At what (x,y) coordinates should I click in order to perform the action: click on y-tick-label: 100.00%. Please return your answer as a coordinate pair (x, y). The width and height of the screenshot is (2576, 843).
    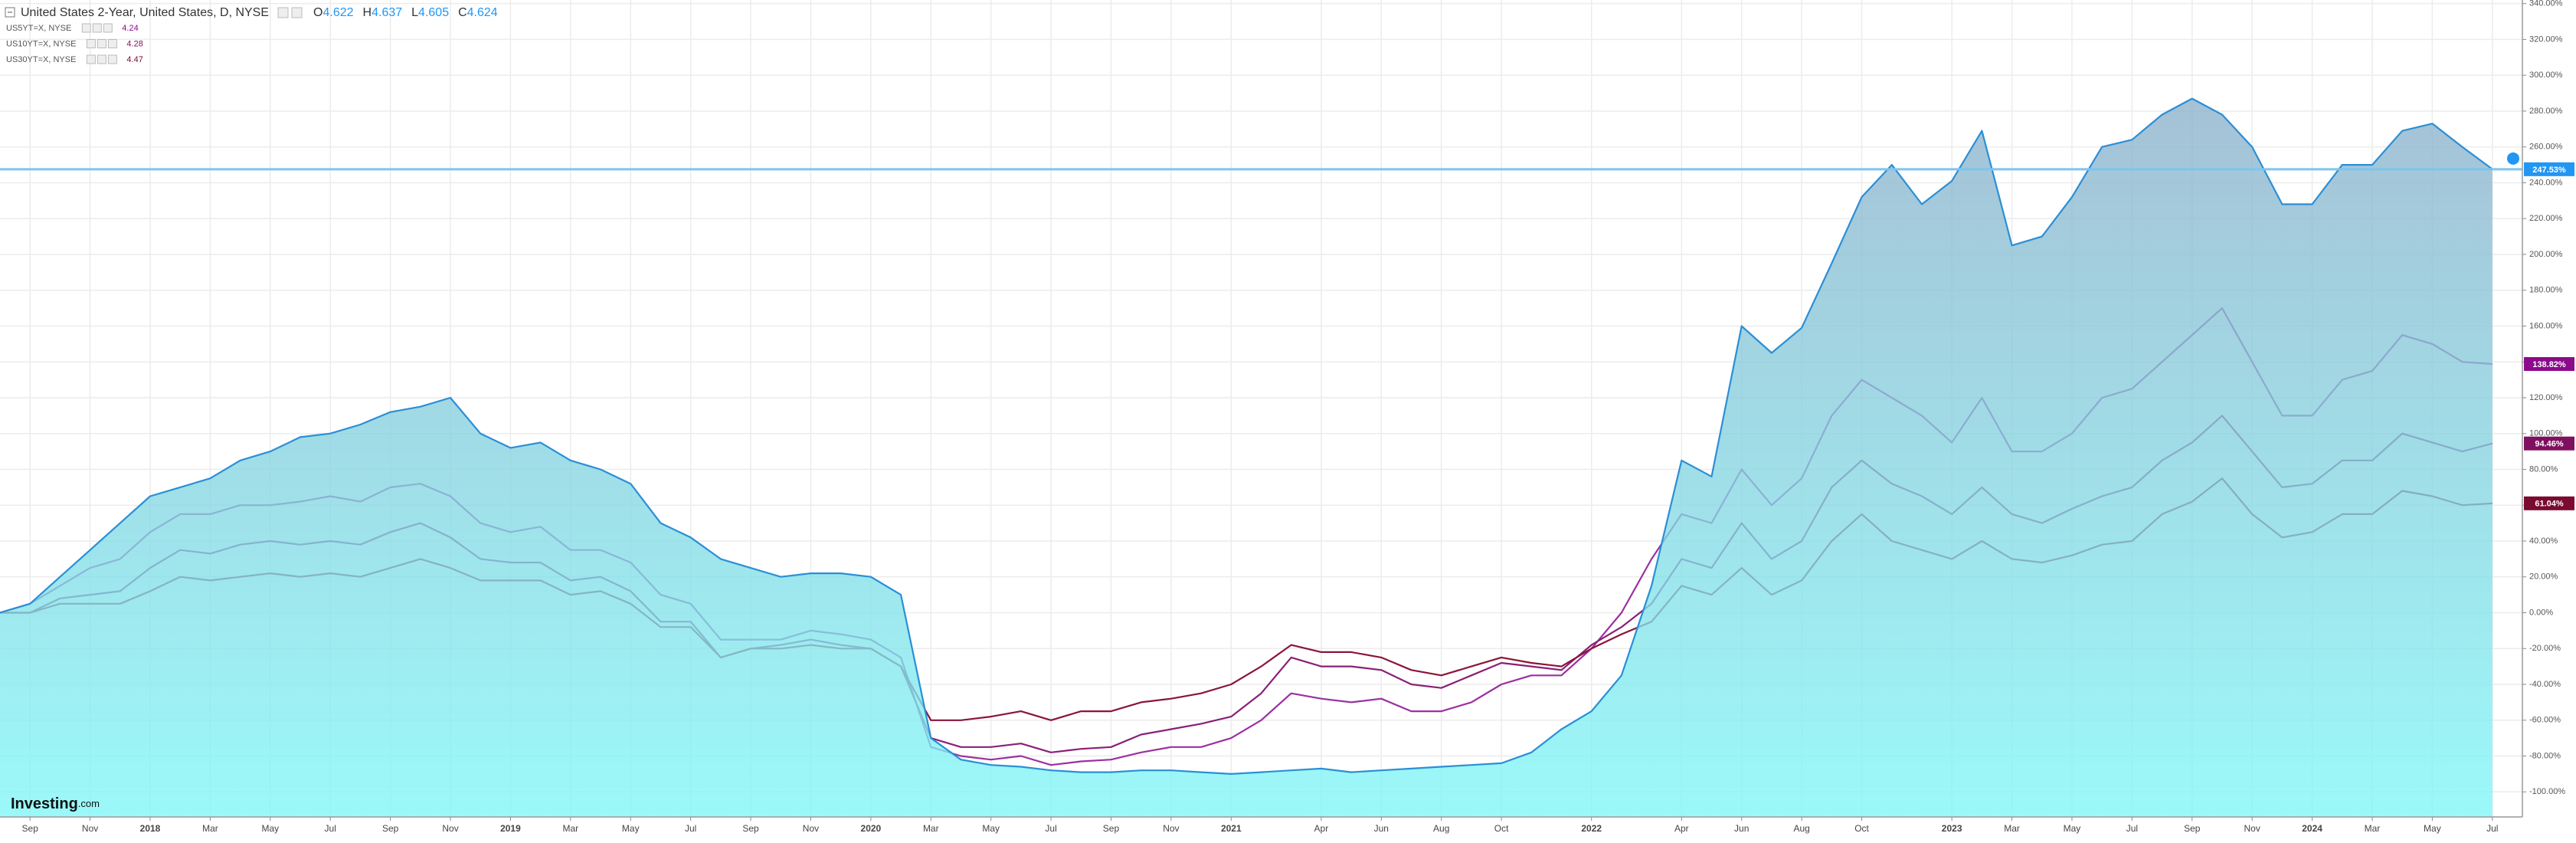
    Looking at the image, I should click on (2546, 434).